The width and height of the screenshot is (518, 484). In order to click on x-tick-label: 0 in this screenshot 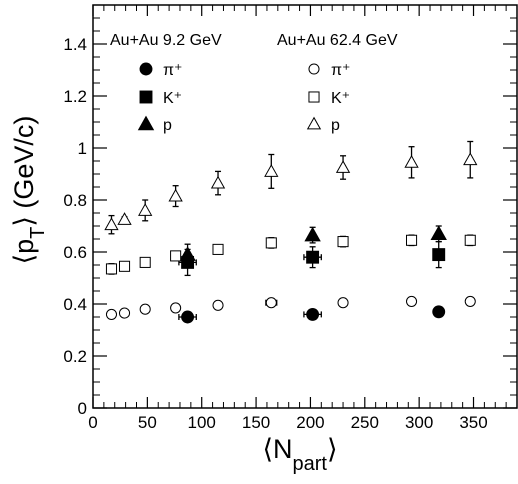, I will do `click(92, 422)`.